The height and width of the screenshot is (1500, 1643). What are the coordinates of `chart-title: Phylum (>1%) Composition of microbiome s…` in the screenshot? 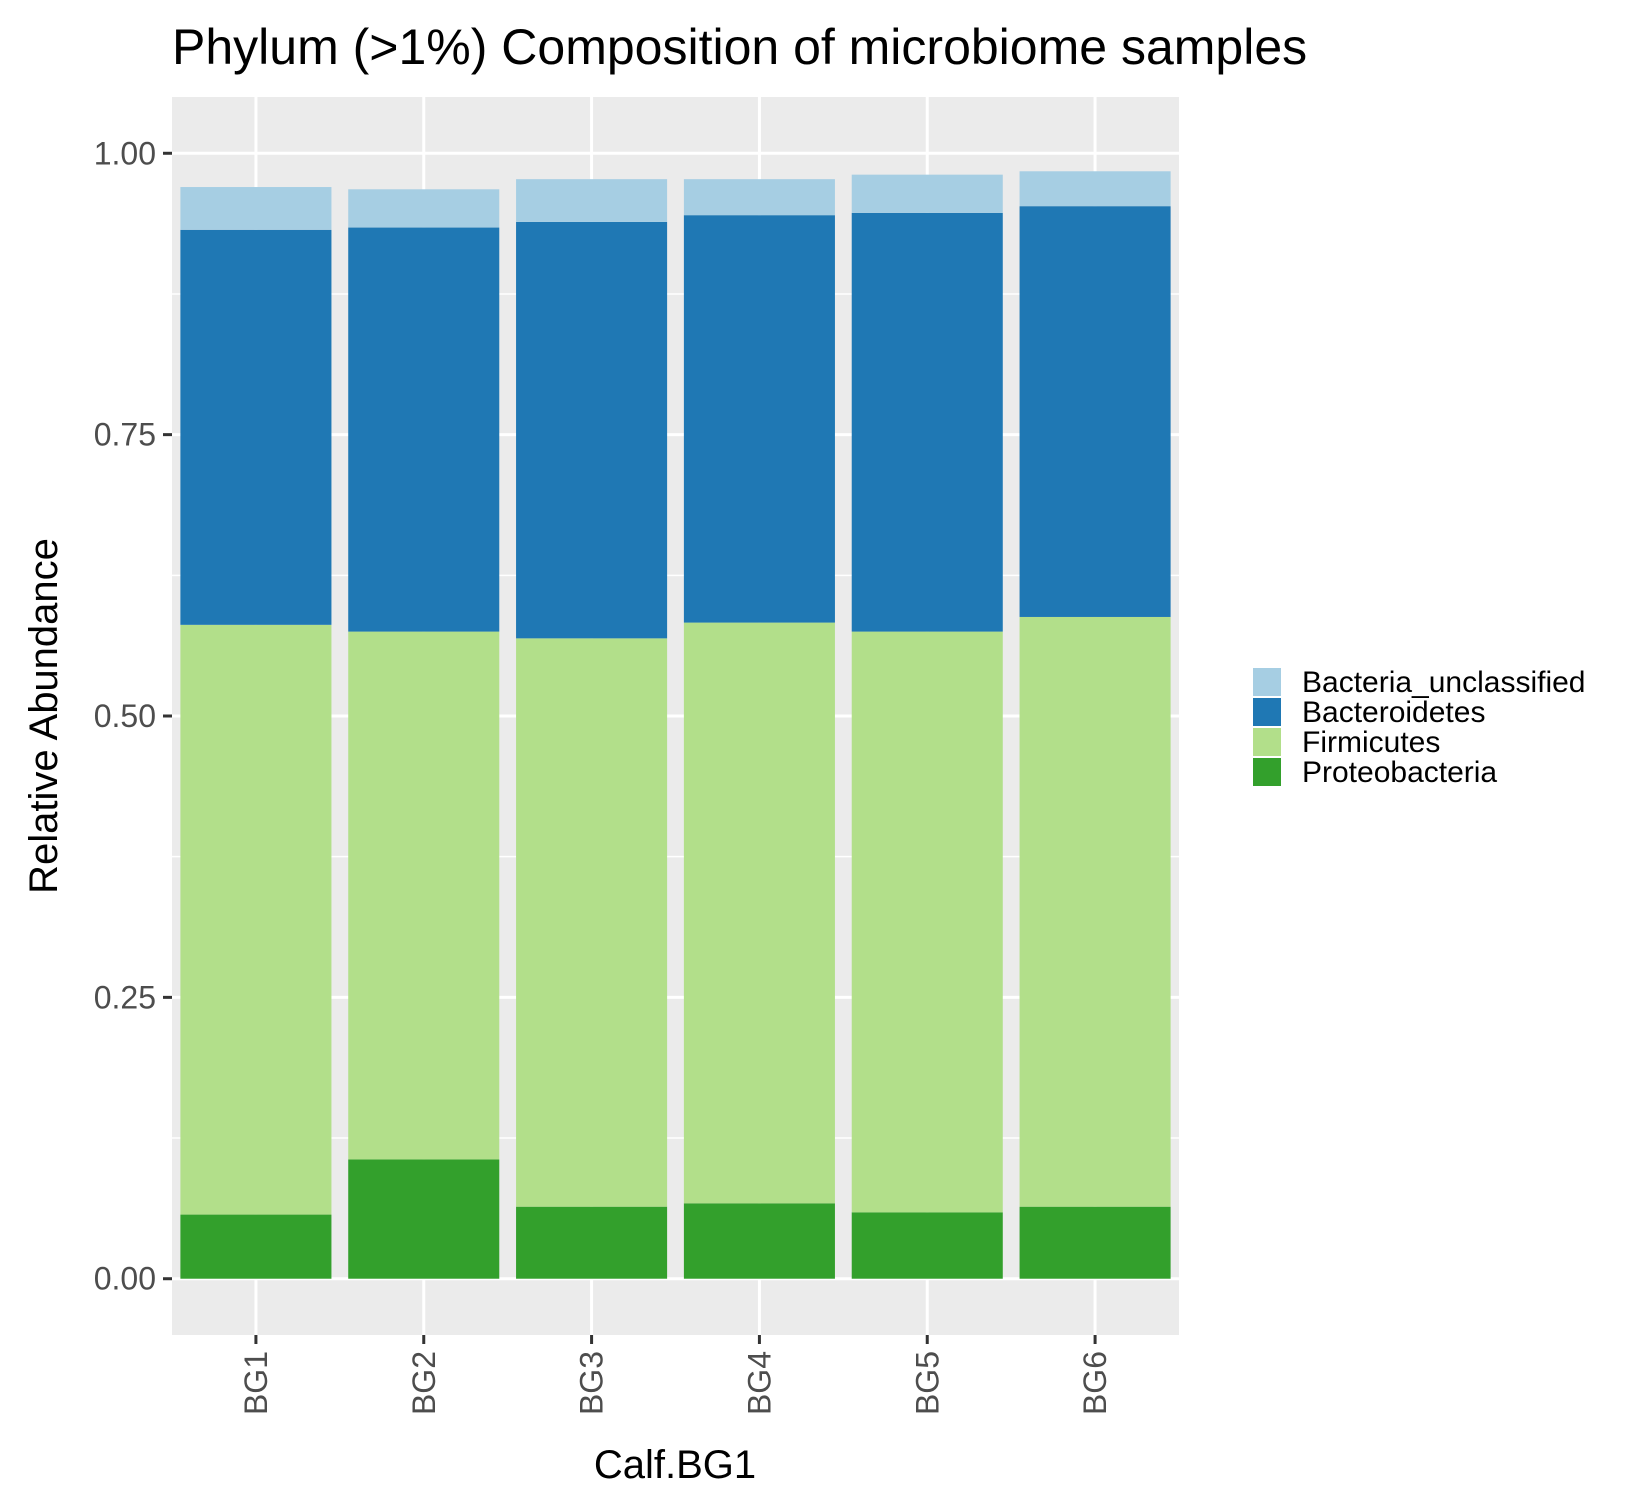 It's located at (739, 47).